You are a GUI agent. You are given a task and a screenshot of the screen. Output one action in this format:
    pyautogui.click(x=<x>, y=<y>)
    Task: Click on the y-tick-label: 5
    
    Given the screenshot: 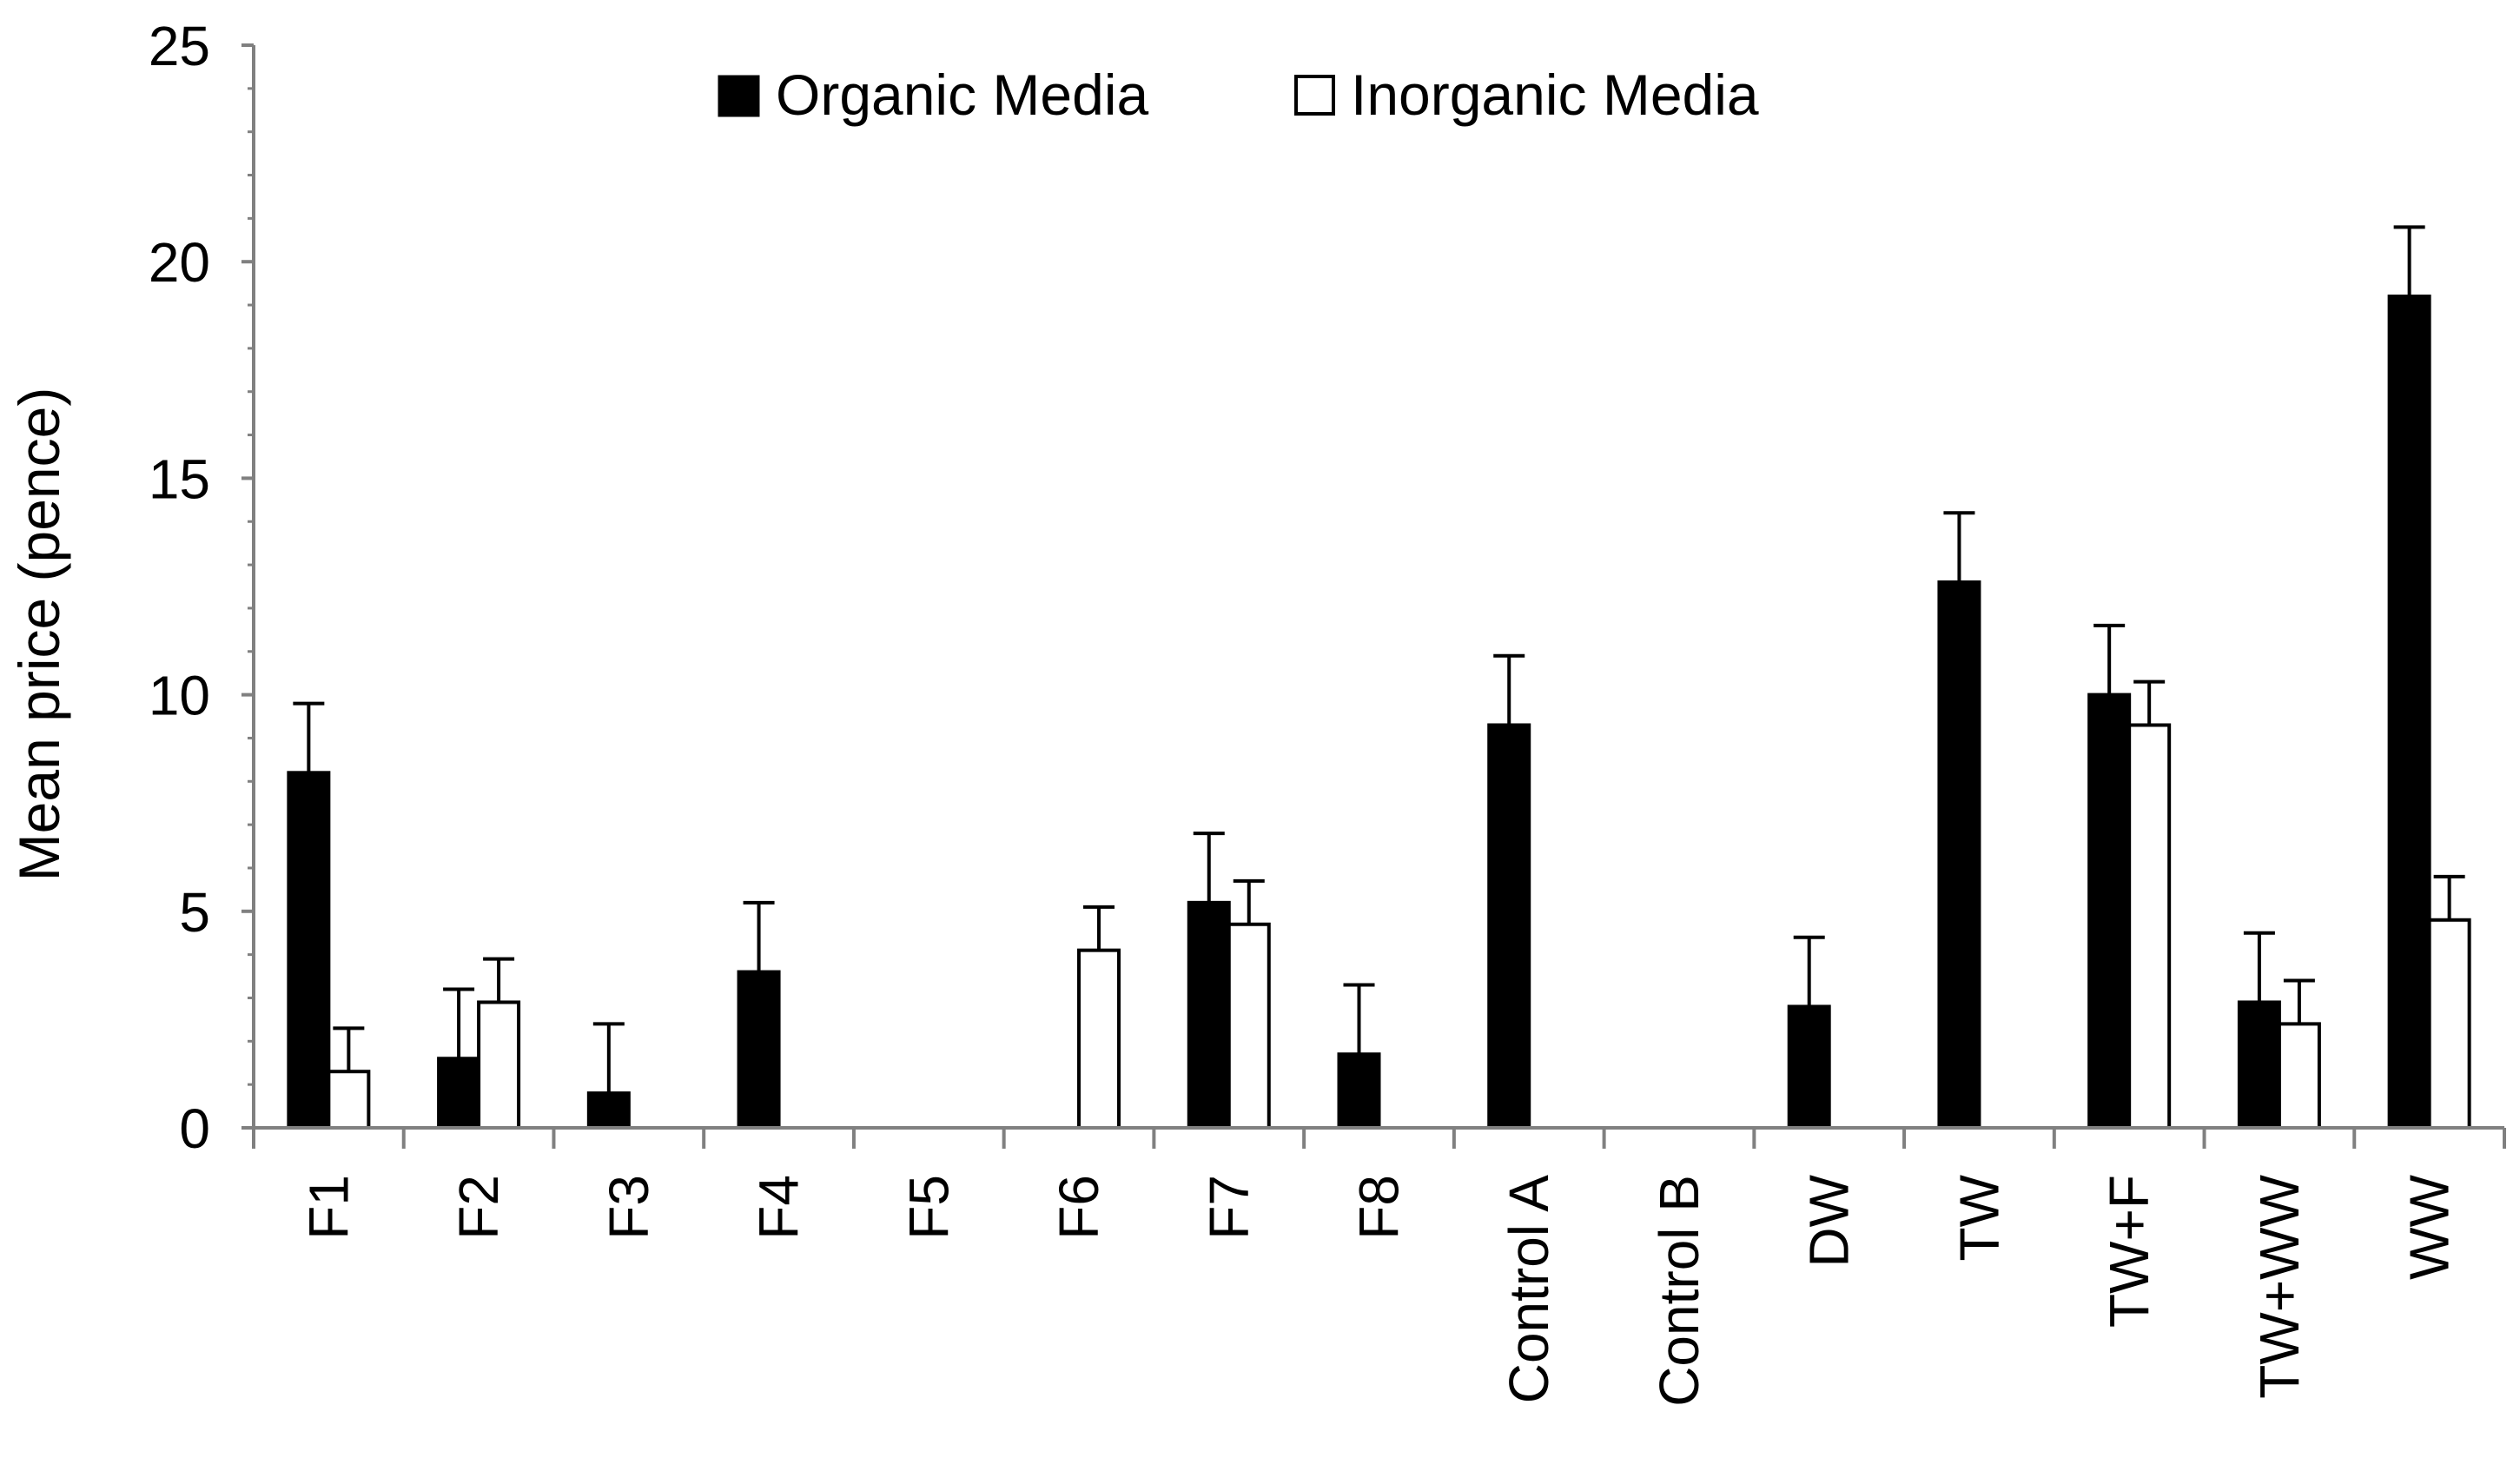 What is the action you would take?
    pyautogui.click(x=194, y=912)
    